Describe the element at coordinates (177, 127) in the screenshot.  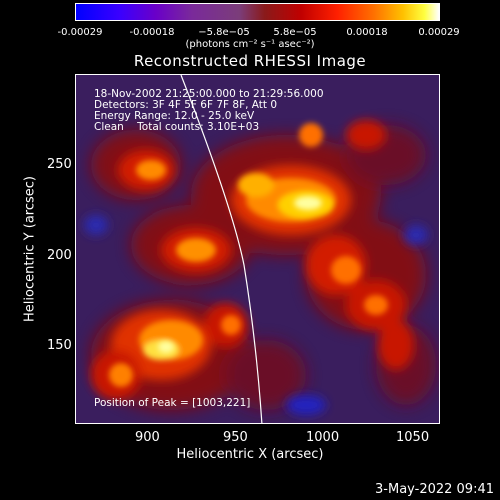
I see `info-clean-counts: Clean Total counts: 3.10E+03` at that location.